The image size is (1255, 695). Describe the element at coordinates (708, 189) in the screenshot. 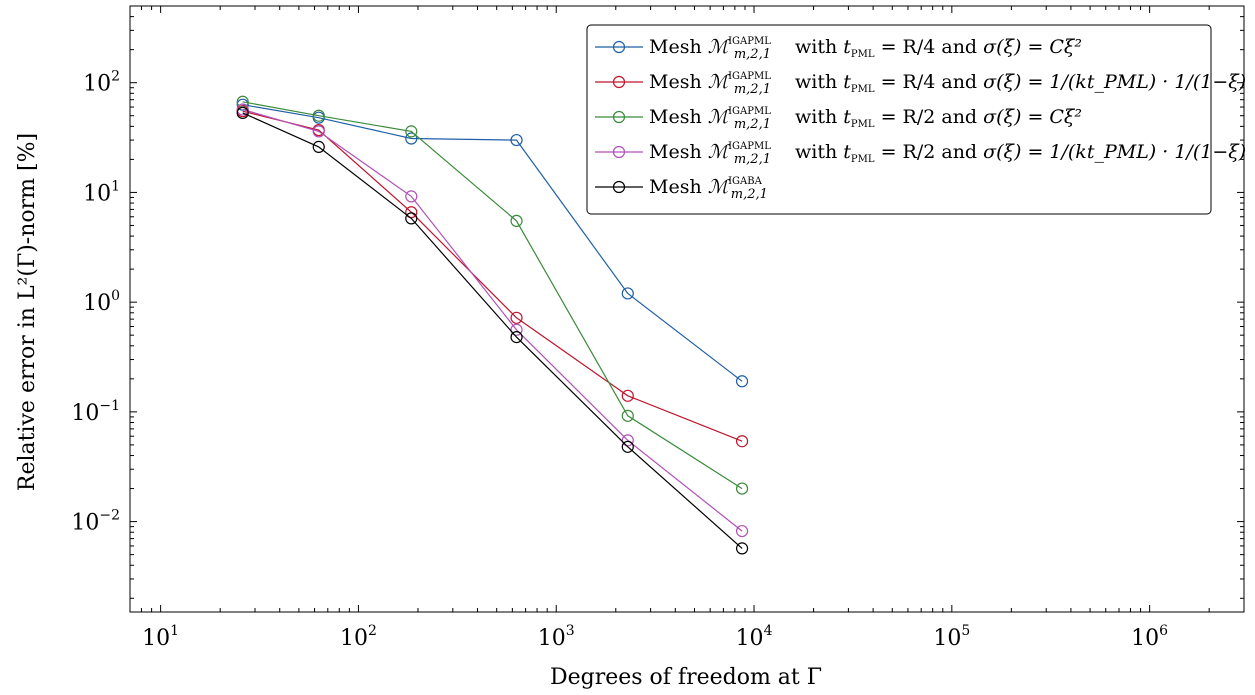

I see `legend-label: Mesh ℳIGABA m,2,1` at that location.